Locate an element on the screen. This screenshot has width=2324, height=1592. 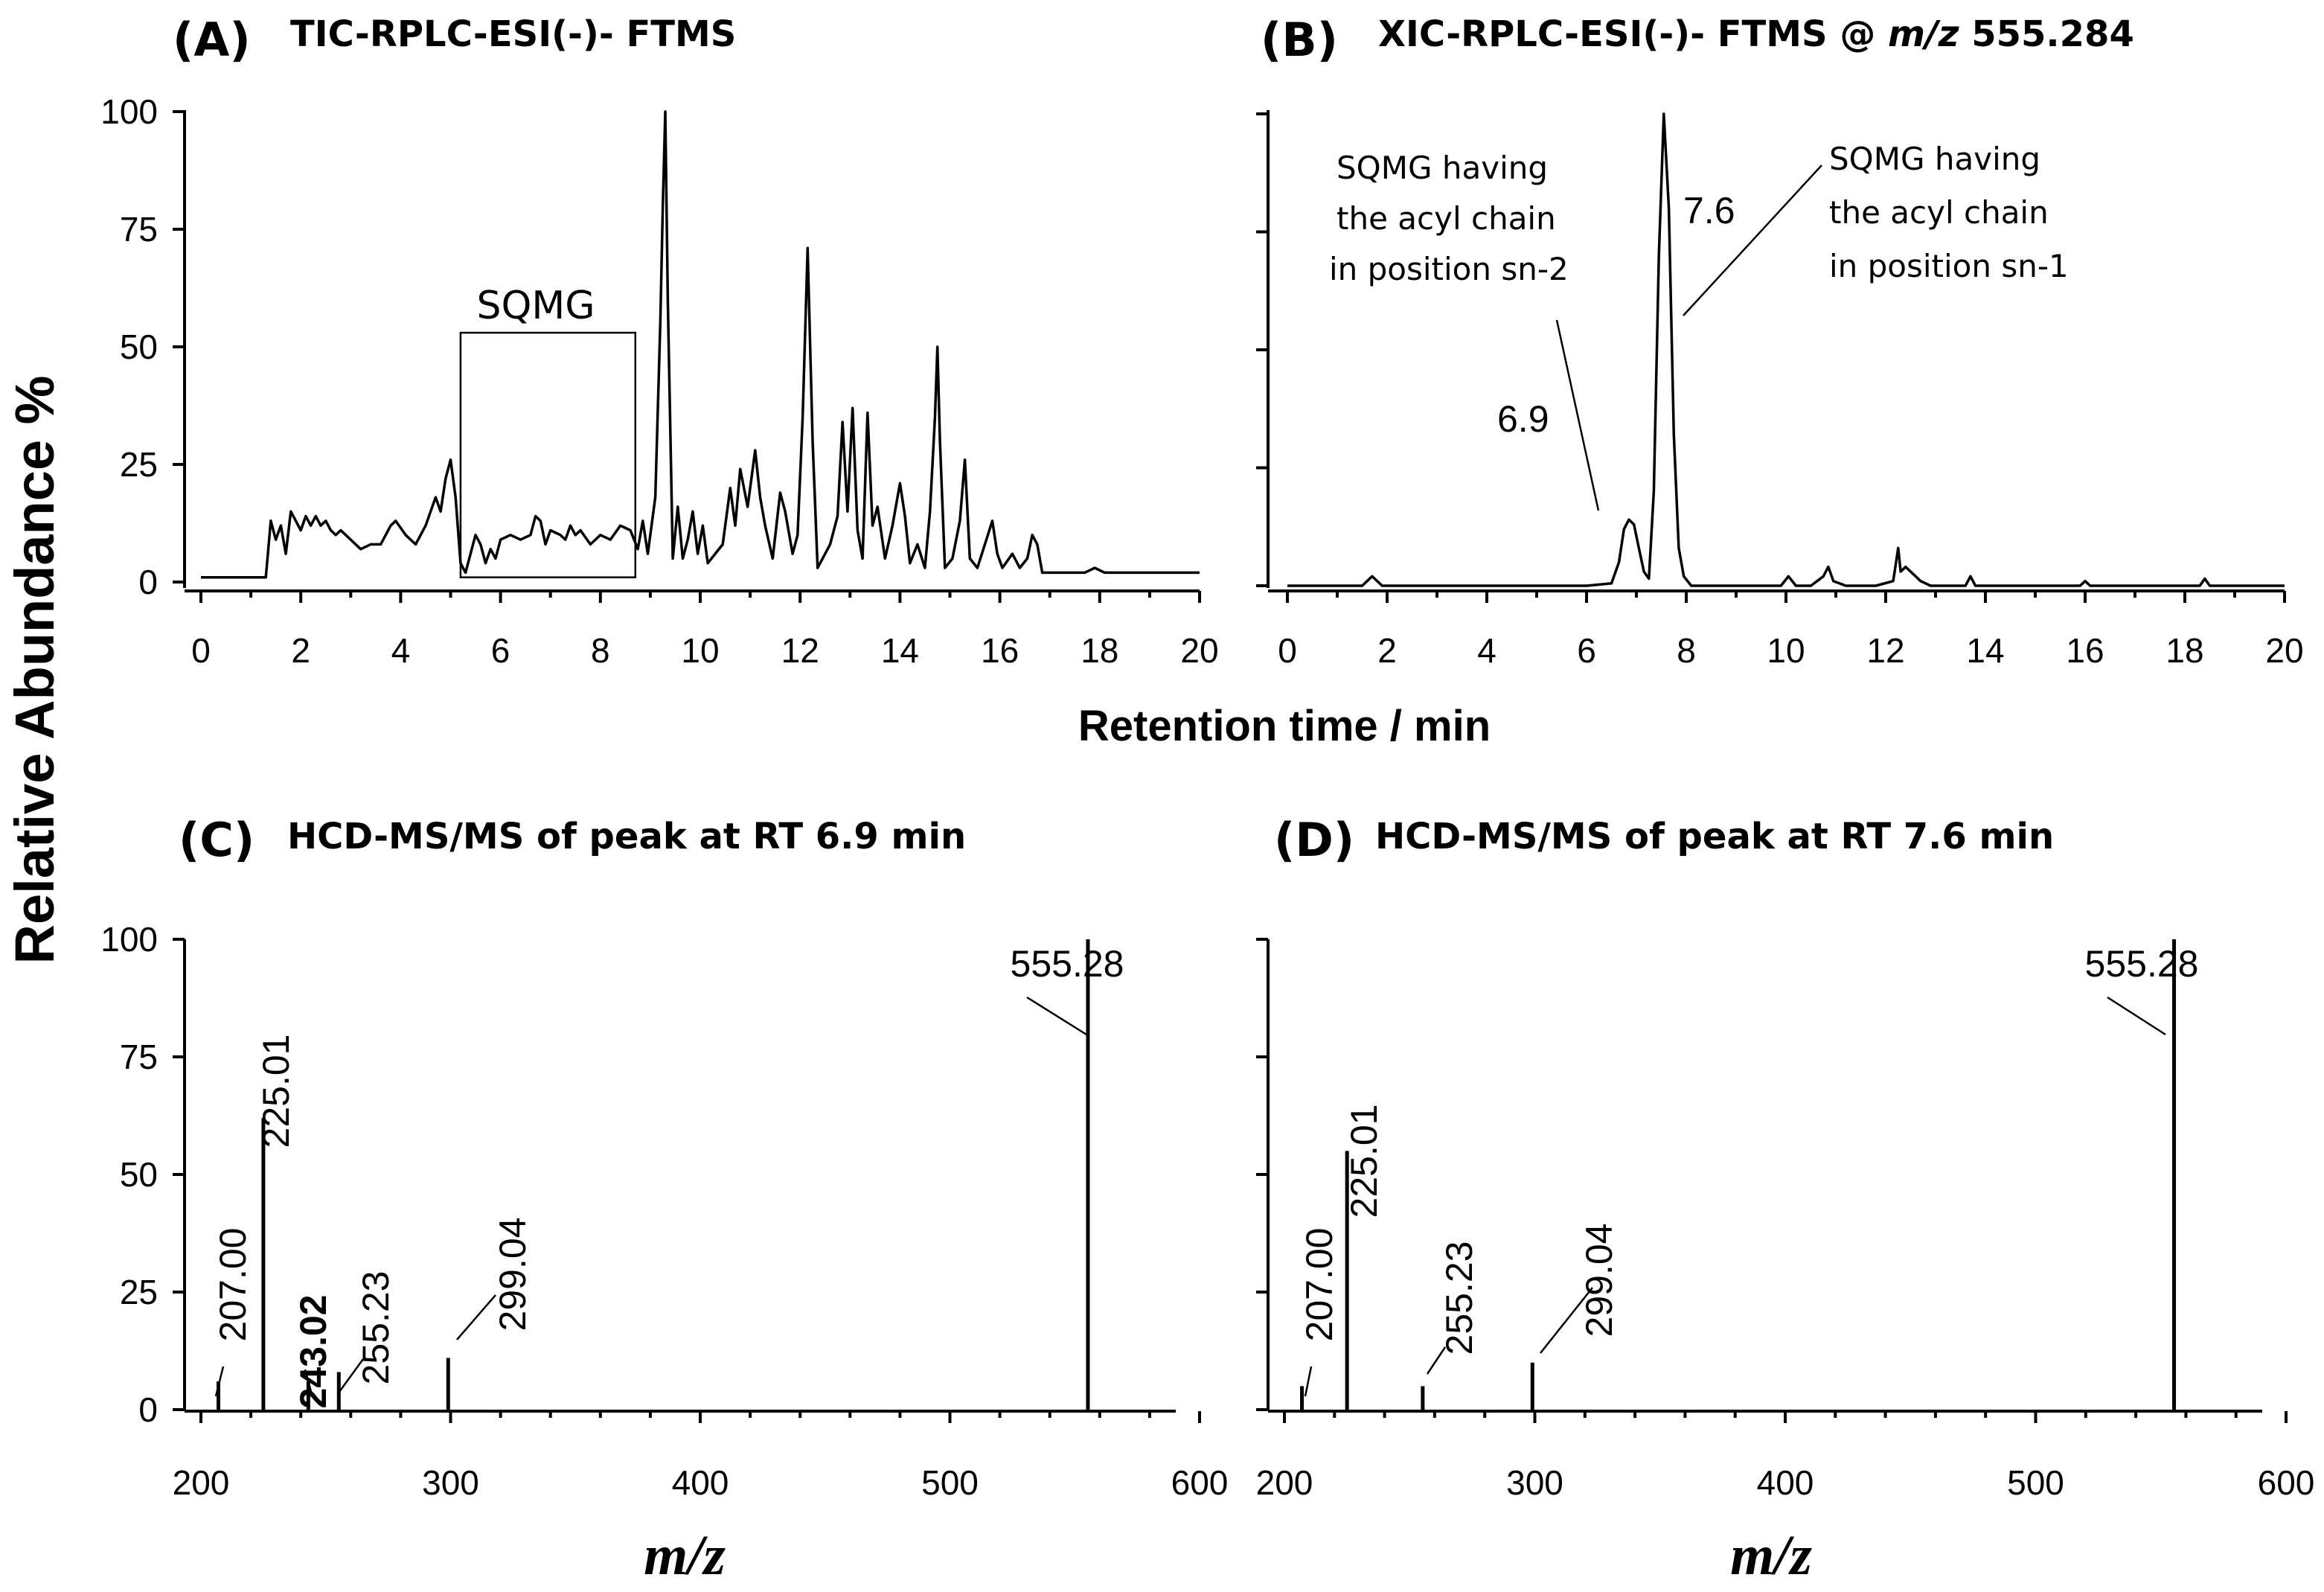
panel-d-x-tick-label: 300 is located at coordinates (1534, 1482).